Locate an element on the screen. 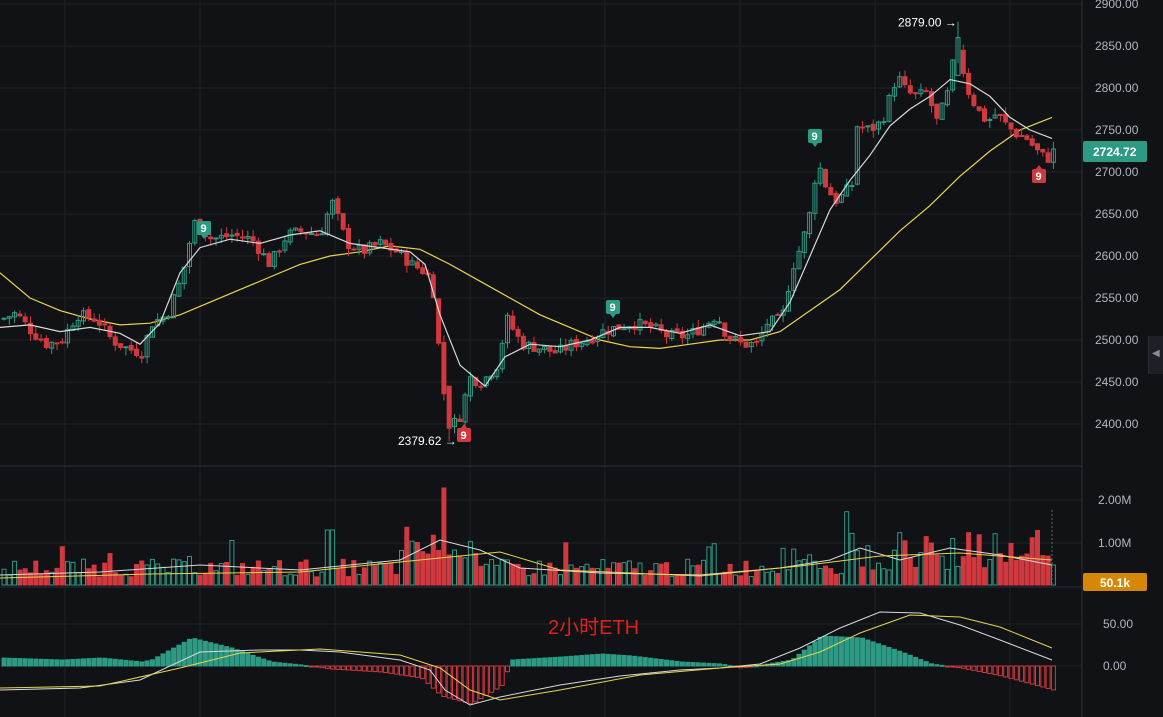  macd-panel is located at coordinates (528, 658).